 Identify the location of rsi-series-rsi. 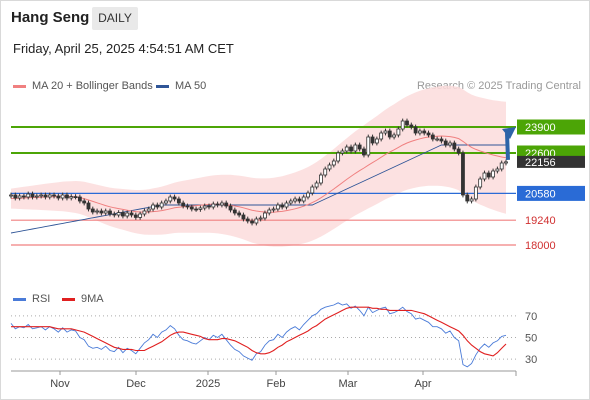
(258, 335).